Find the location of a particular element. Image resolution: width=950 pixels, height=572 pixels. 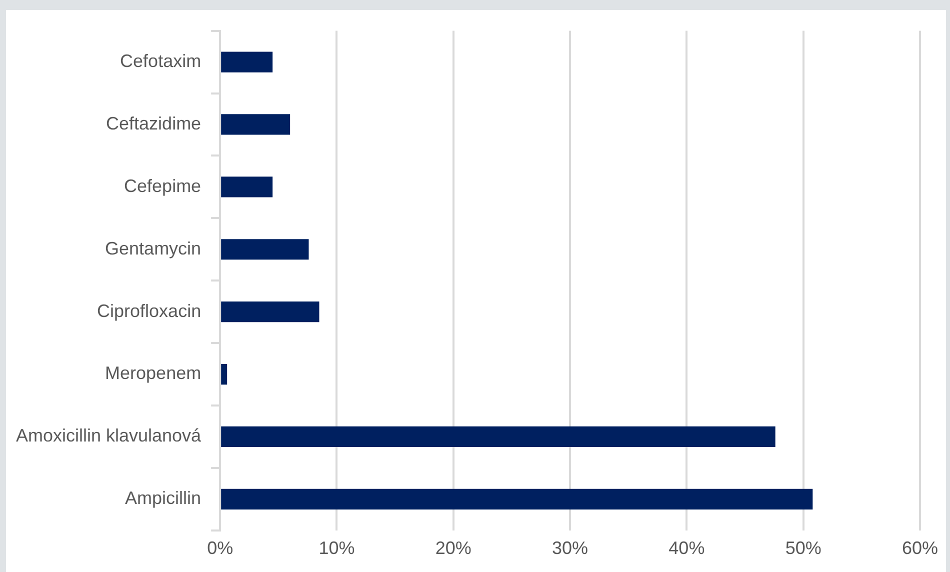

y-tick-label: Ciprofloxacin is located at coordinates (149, 310).